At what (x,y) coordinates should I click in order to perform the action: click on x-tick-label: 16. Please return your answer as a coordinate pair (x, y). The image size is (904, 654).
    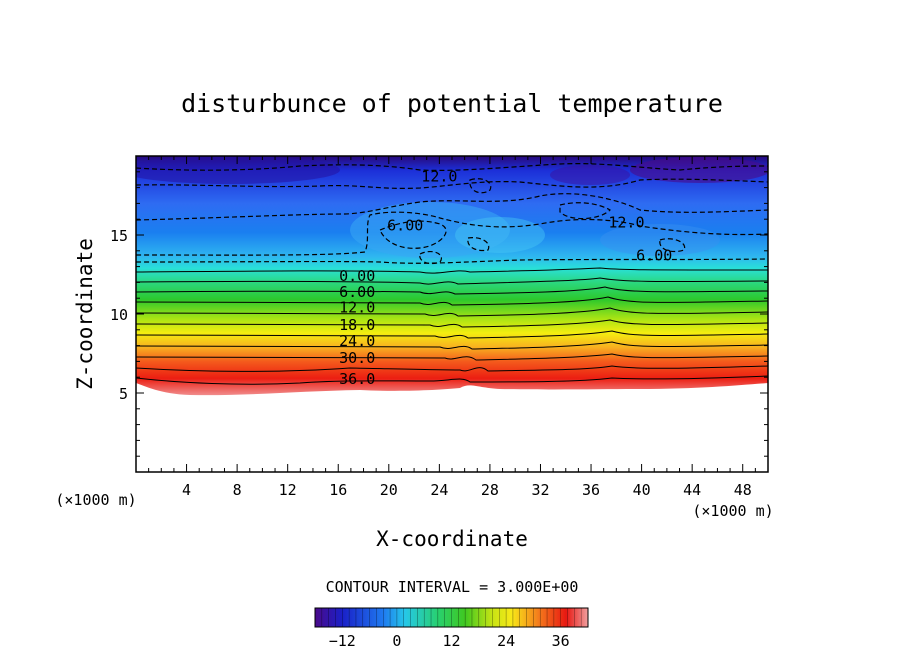
    Looking at the image, I should click on (338, 490).